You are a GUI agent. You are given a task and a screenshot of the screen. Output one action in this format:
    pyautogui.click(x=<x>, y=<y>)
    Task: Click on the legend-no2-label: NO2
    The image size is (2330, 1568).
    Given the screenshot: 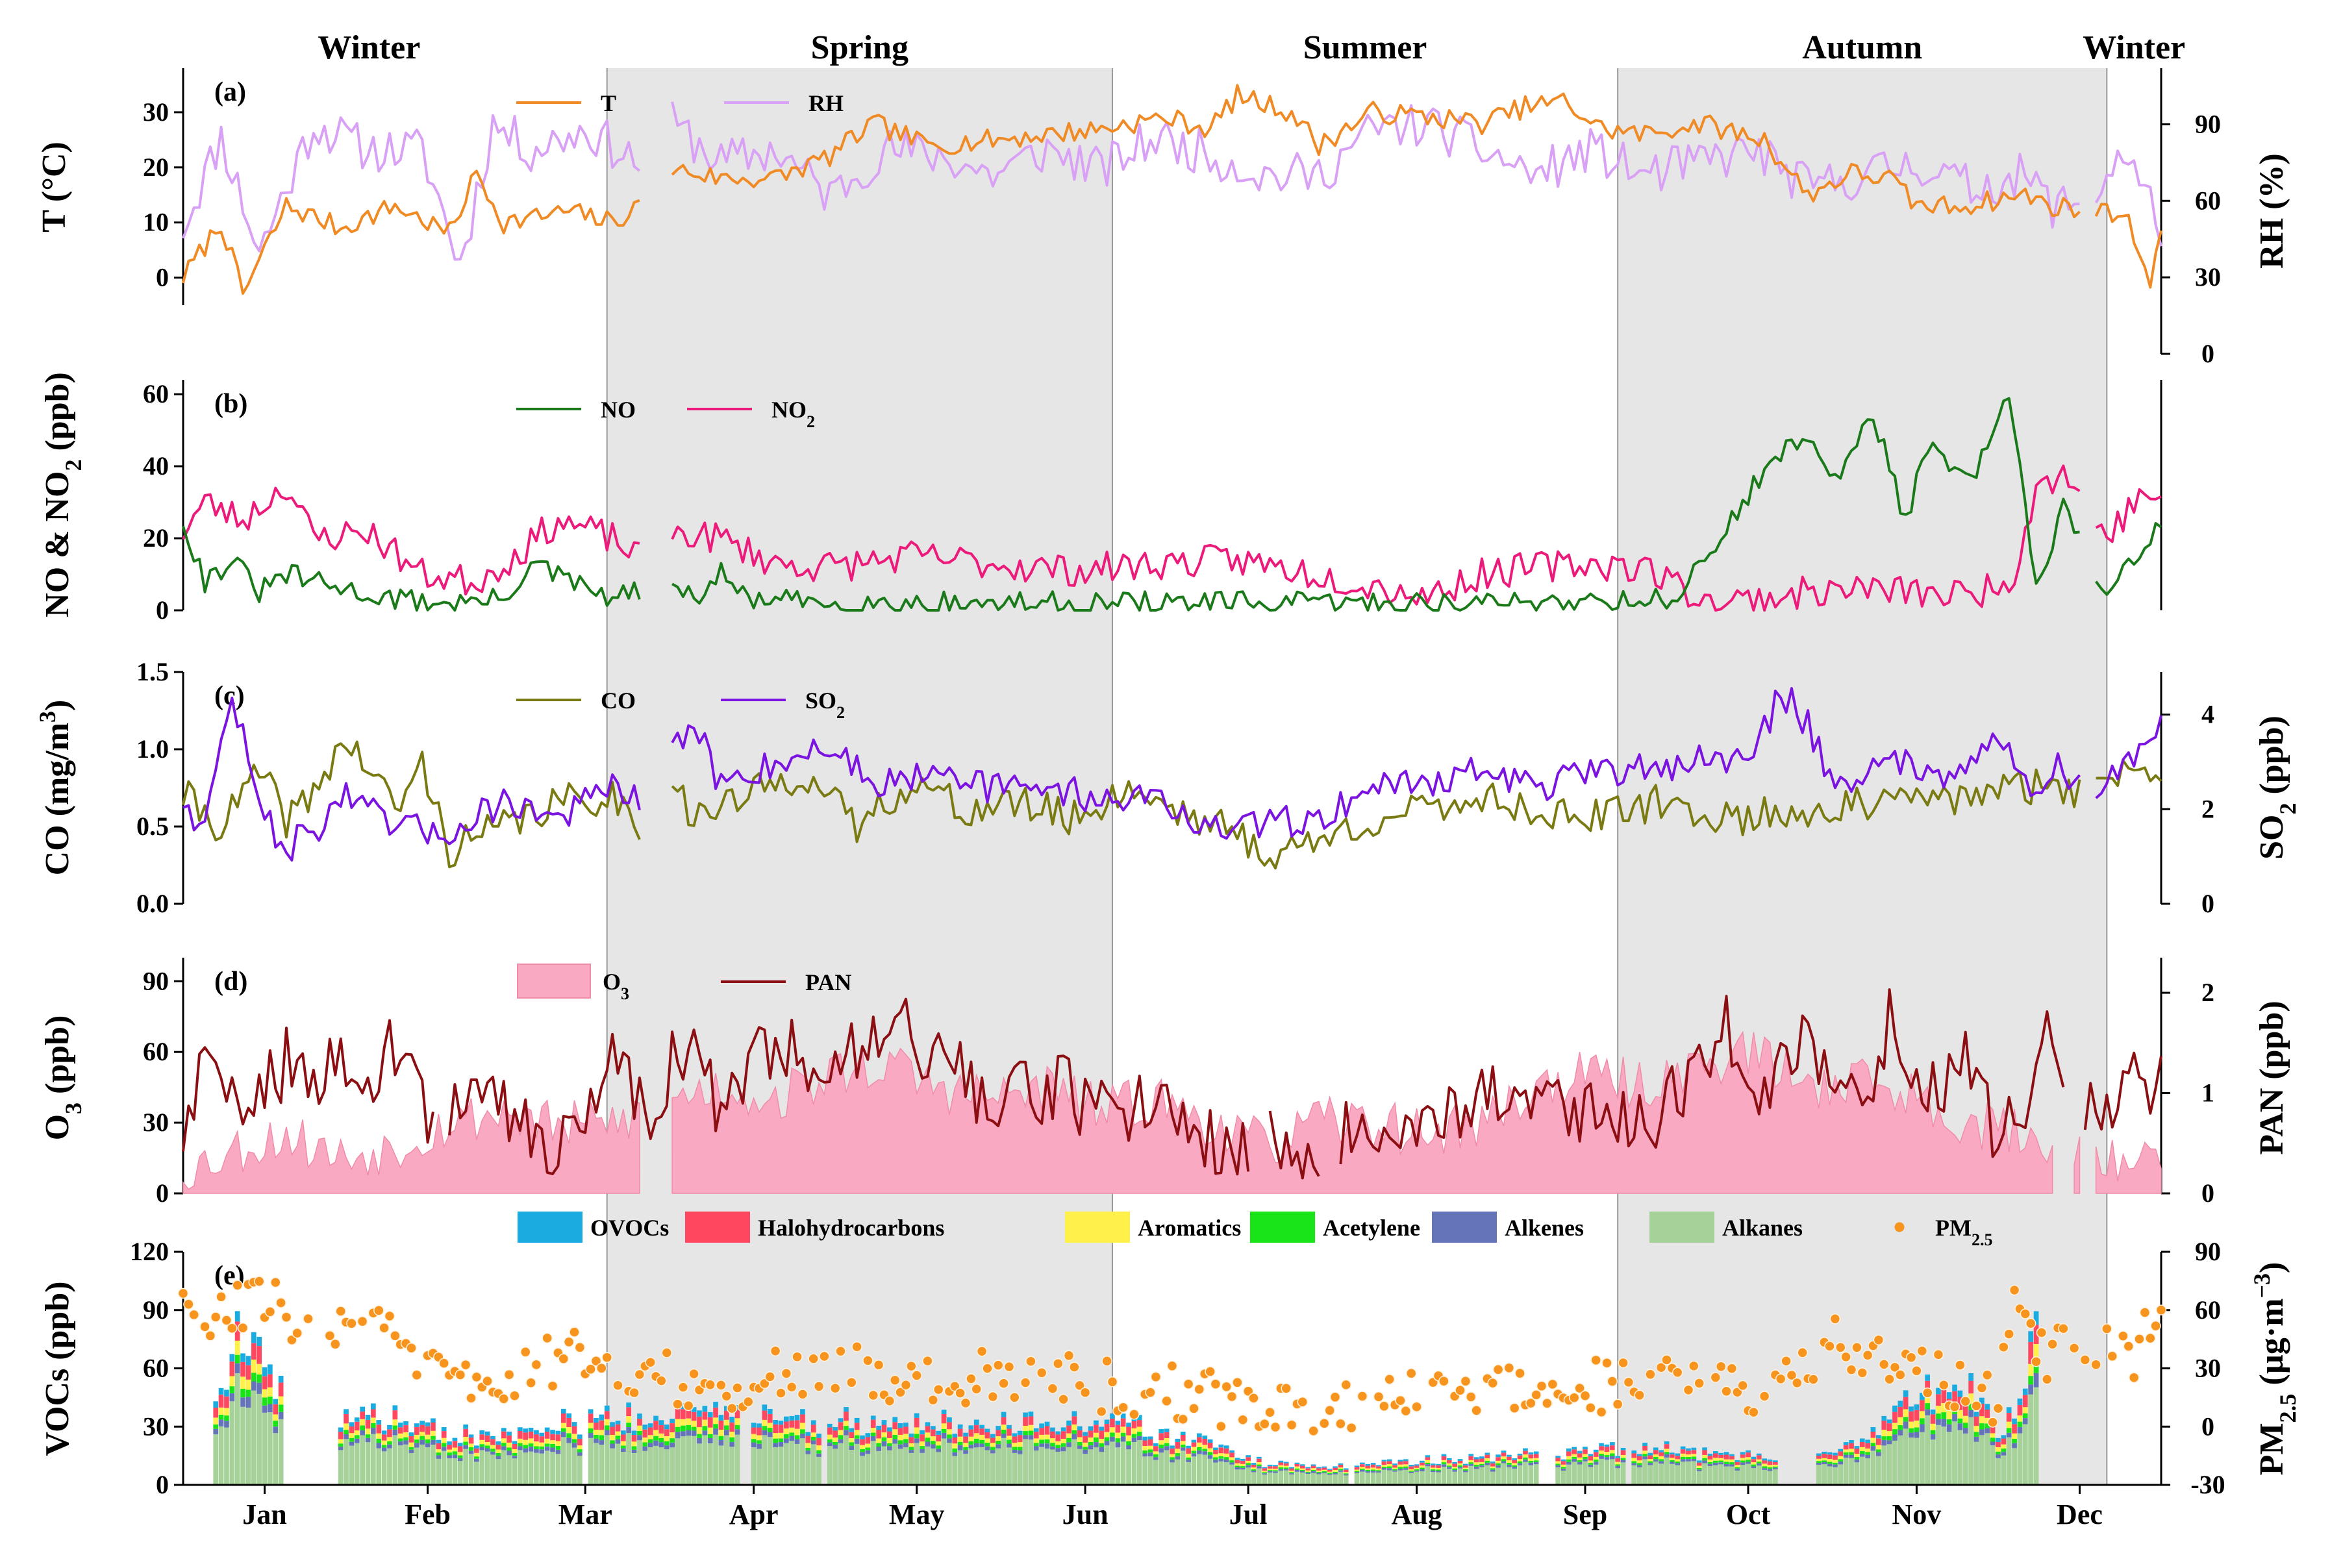 What is the action you would take?
    pyautogui.click(x=793, y=414)
    